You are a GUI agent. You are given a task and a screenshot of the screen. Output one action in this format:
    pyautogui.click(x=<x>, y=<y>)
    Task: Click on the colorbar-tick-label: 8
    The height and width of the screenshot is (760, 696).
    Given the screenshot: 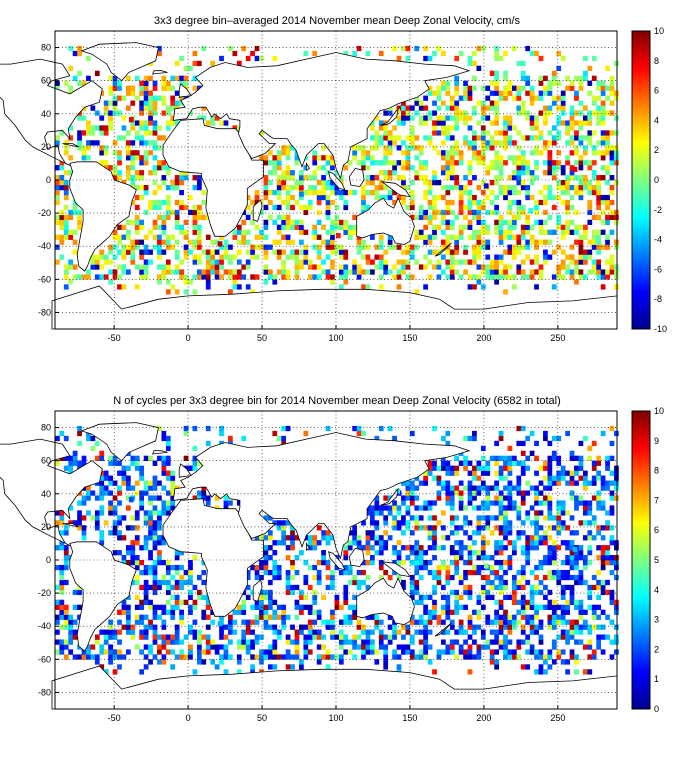 What is the action you would take?
    pyautogui.click(x=656, y=61)
    